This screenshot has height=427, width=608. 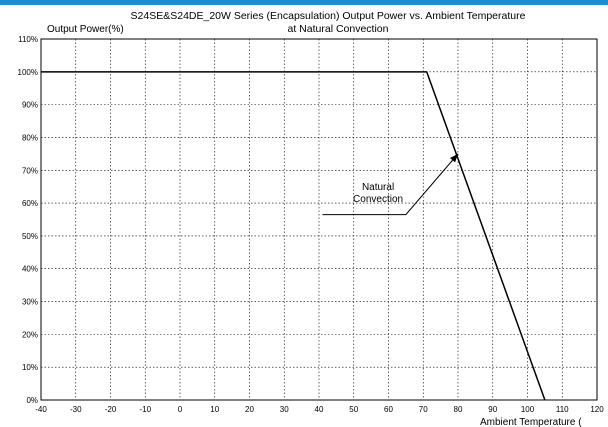 I want to click on y-tick-label: 90%, so click(x=30, y=105).